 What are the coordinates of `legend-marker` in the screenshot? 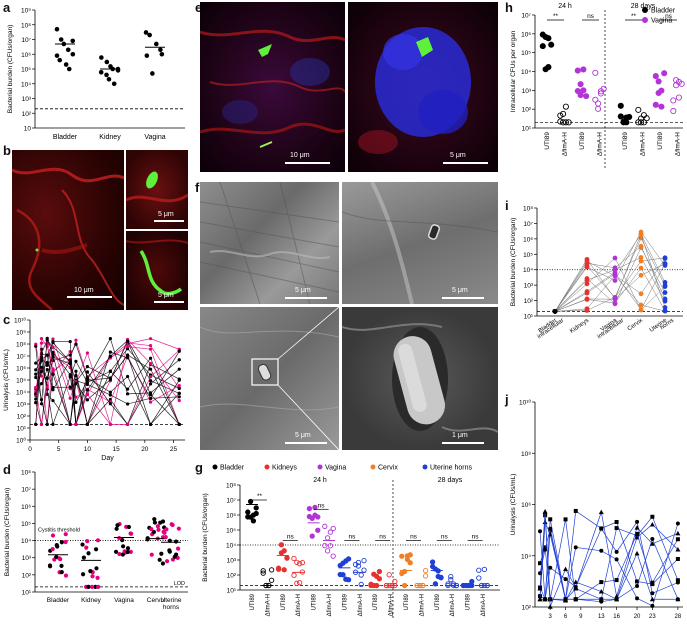 It's located at (645, 20).